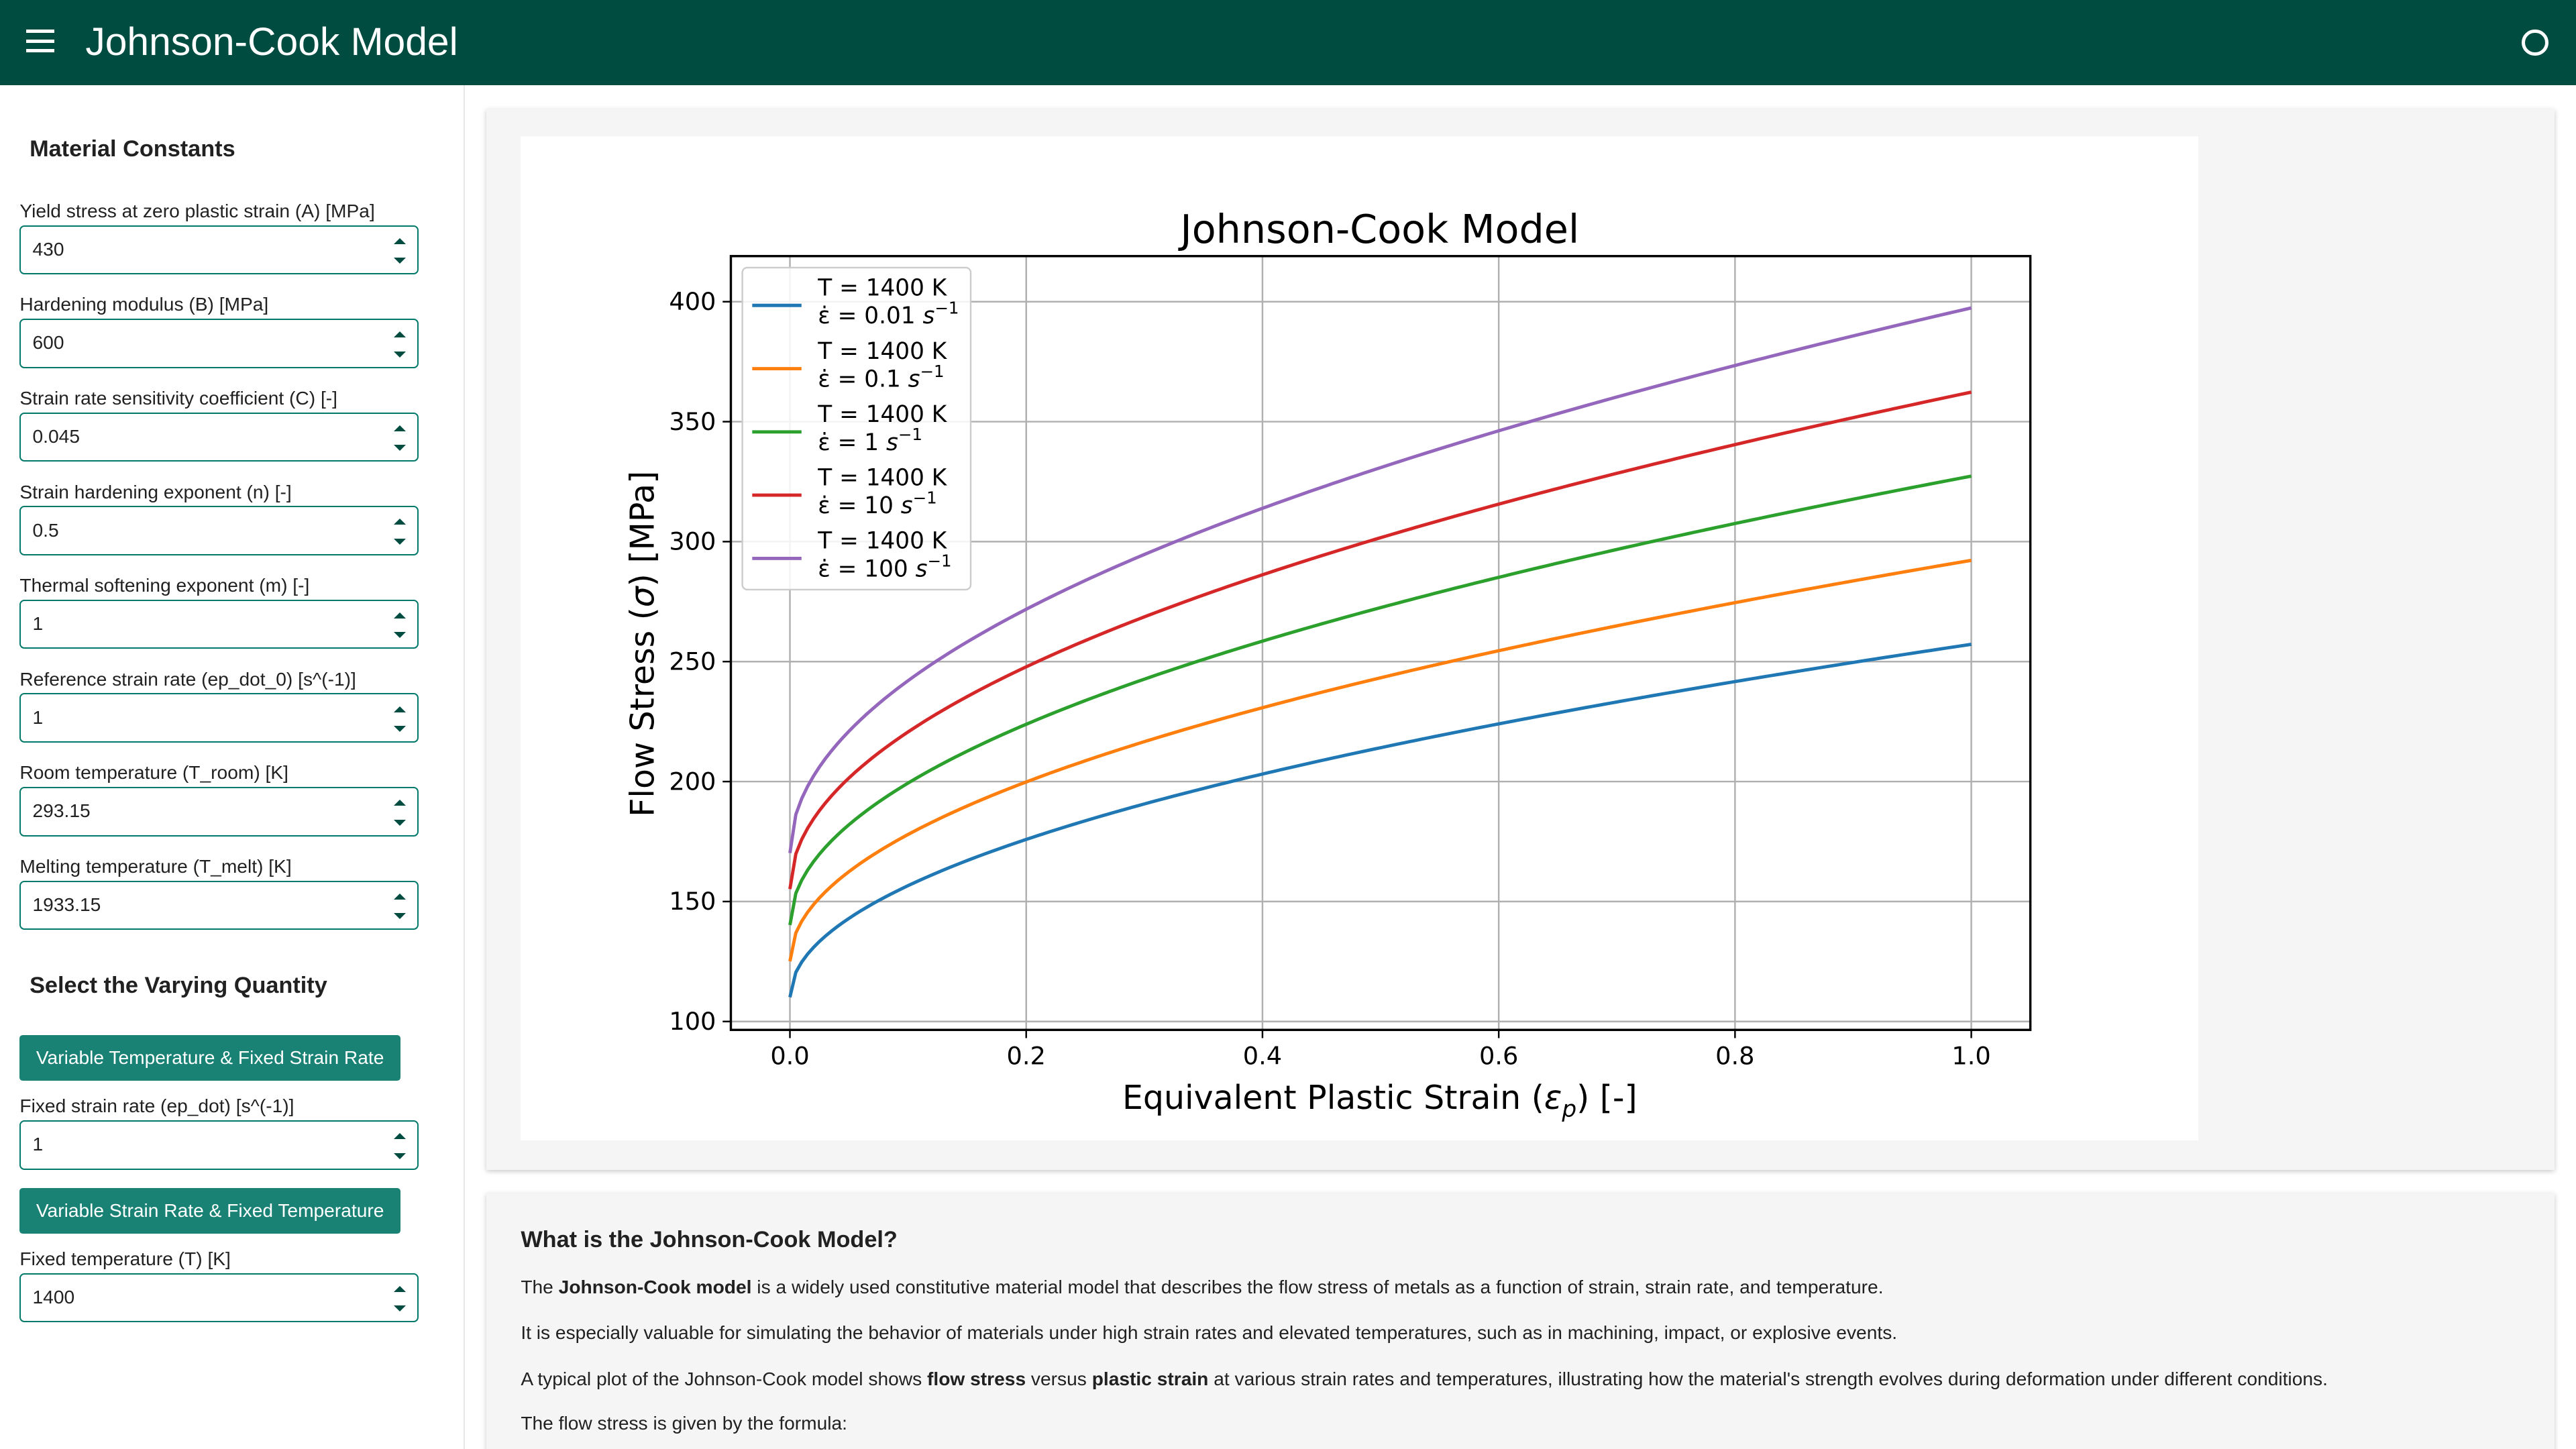  Describe the element at coordinates (155, 866) in the screenshot. I see `field-label-t-melt: Melting temperature (T_melt) [K]` at that location.